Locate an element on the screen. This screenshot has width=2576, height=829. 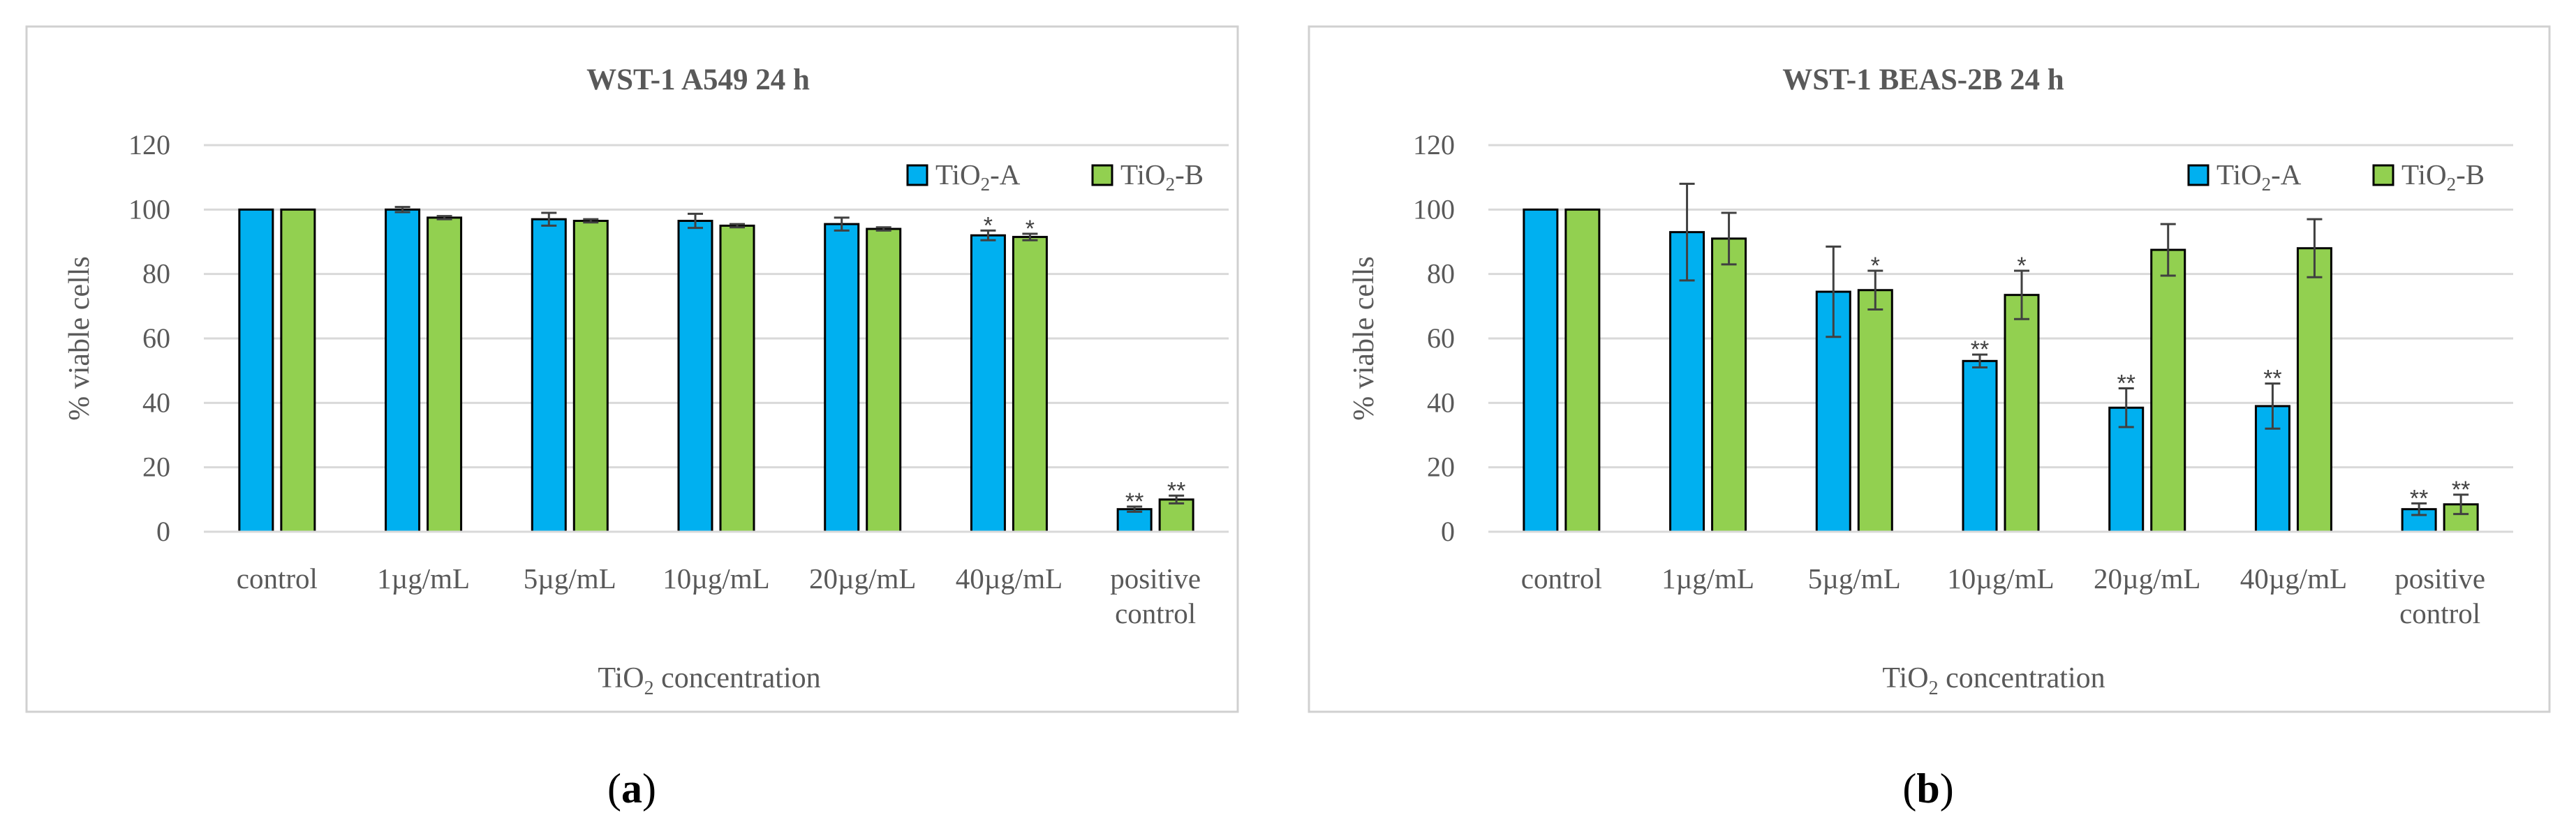
chart-title: WST-1 BEAS-2B 24 h is located at coordinates (1923, 80).